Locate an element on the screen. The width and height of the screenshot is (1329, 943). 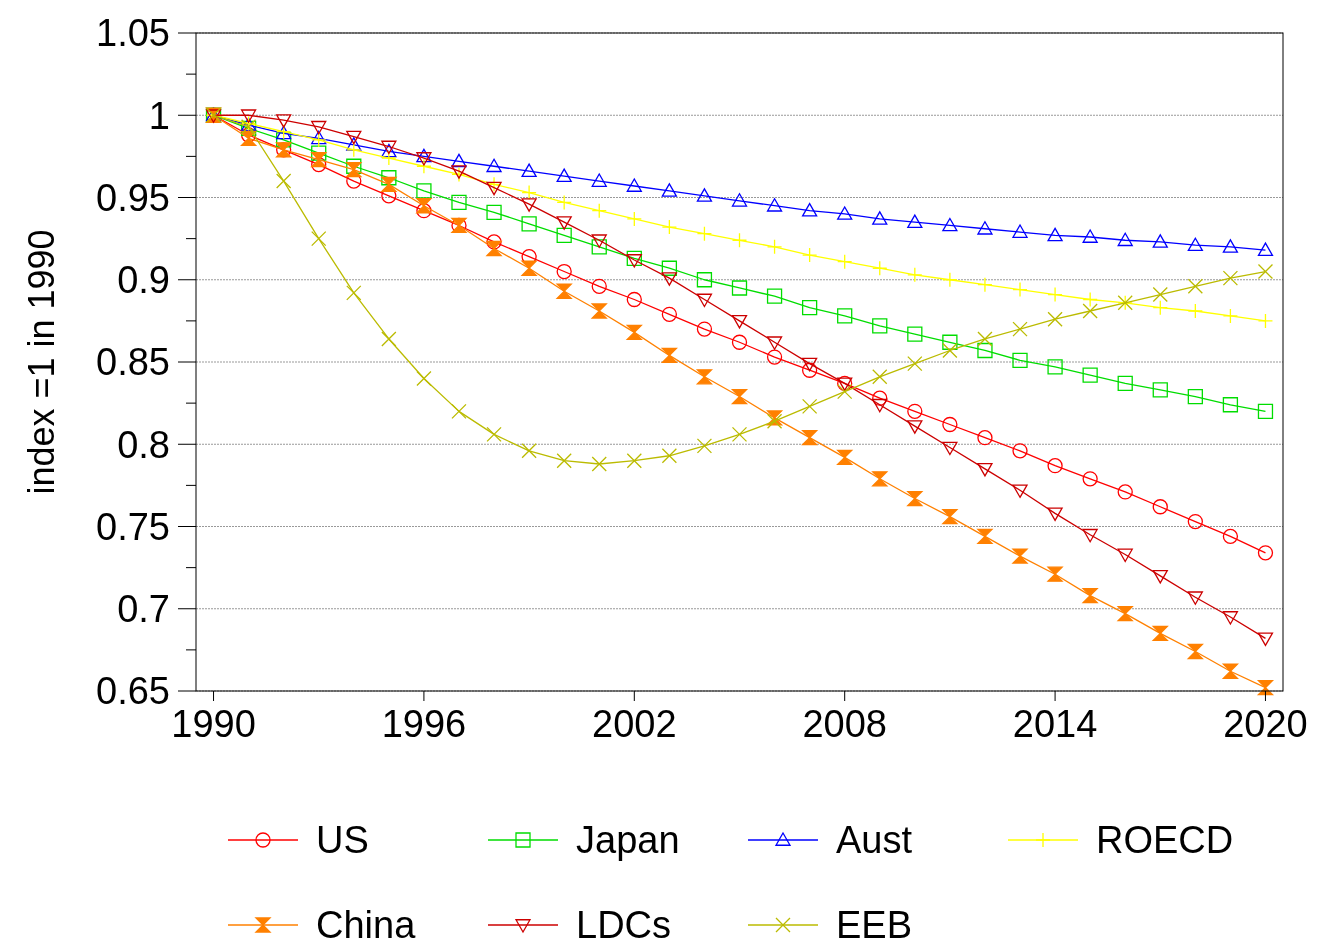
x-tick-label: 1996 is located at coordinates (424, 724).